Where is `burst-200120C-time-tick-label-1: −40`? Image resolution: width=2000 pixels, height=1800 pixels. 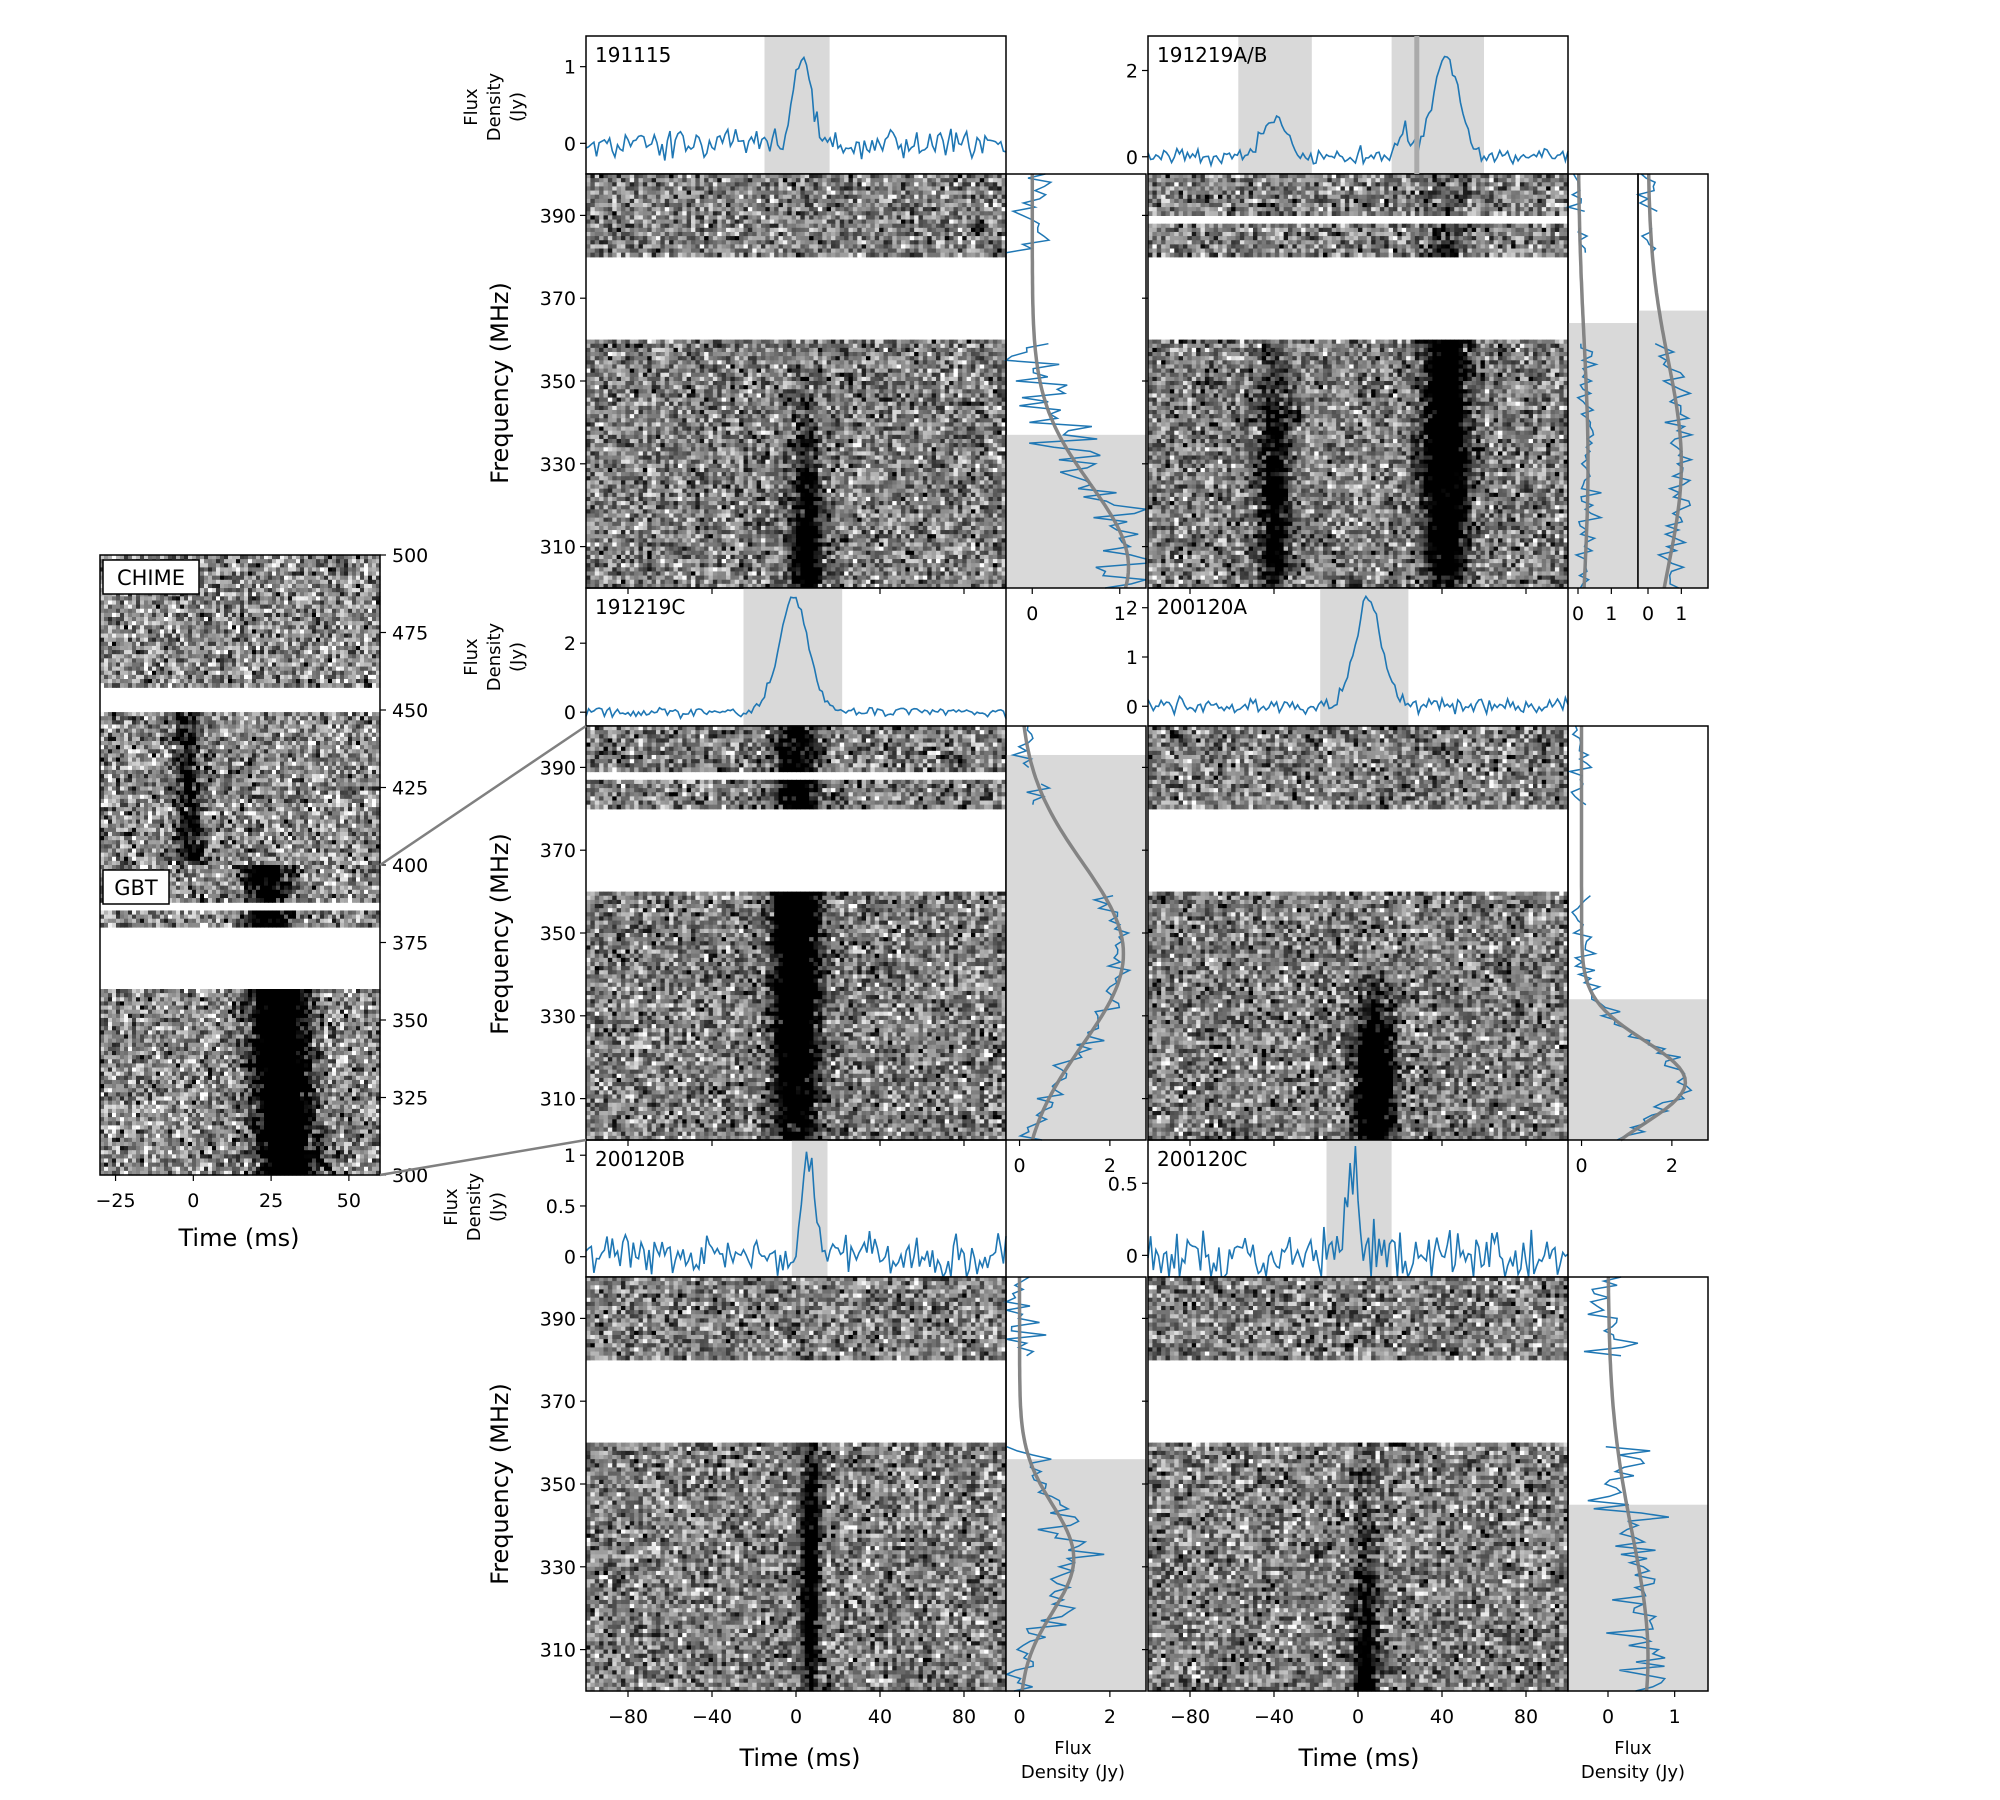
burst-200120C-time-tick-label-1: −40 is located at coordinates (1274, 1717).